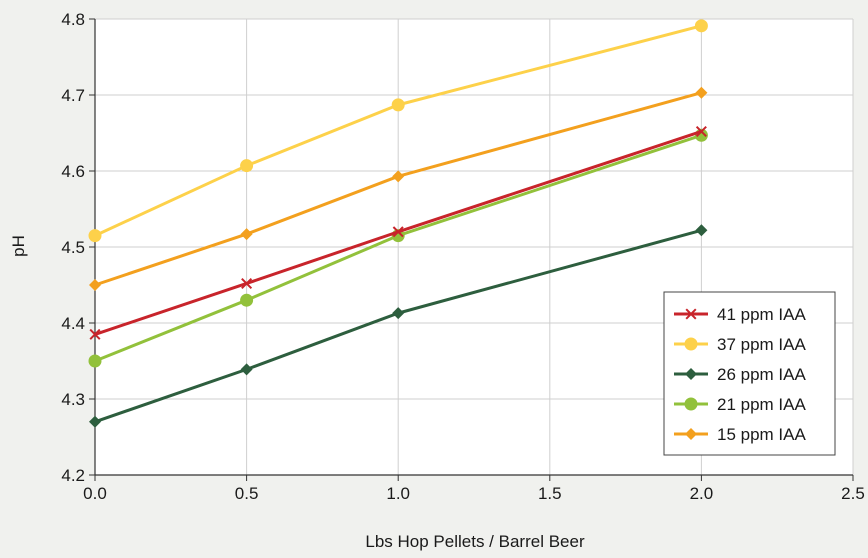  What do you see at coordinates (73, 95) in the screenshot?
I see `y-tick-label: 4.7` at bounding box center [73, 95].